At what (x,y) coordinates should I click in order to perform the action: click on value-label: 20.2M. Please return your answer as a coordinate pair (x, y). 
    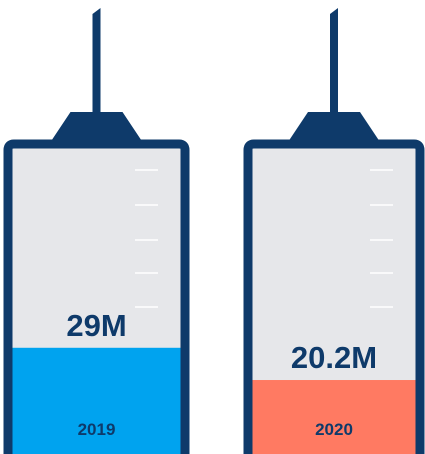
    Looking at the image, I should click on (334, 357).